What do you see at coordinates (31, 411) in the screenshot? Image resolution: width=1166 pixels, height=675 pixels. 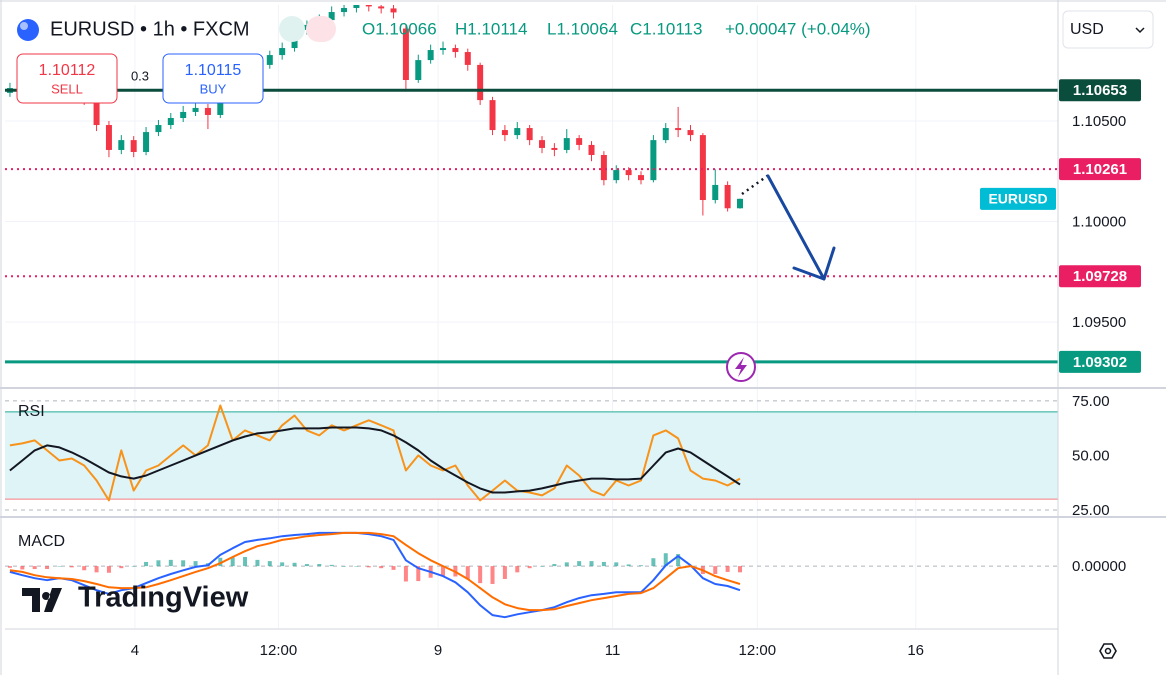 I see `indicator-title: RSI` at bounding box center [31, 411].